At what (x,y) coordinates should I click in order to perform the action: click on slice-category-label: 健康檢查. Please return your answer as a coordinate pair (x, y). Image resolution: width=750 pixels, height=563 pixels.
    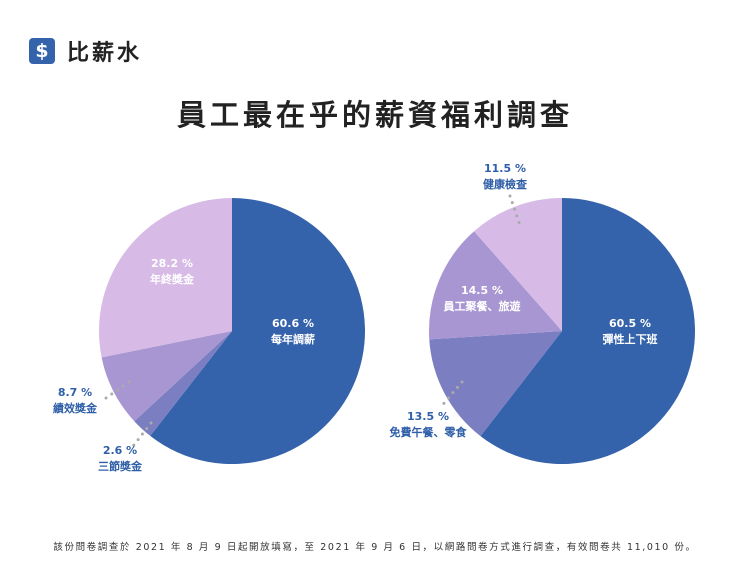
    Looking at the image, I should click on (505, 184).